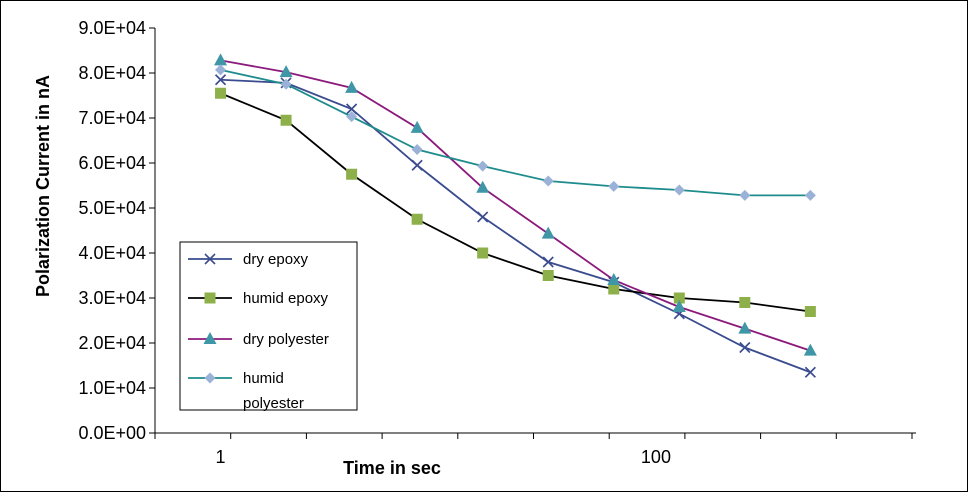 This screenshot has width=968, height=492. Describe the element at coordinates (112, 118) in the screenshot. I see `y-tick-label: 7.0E+04` at that location.